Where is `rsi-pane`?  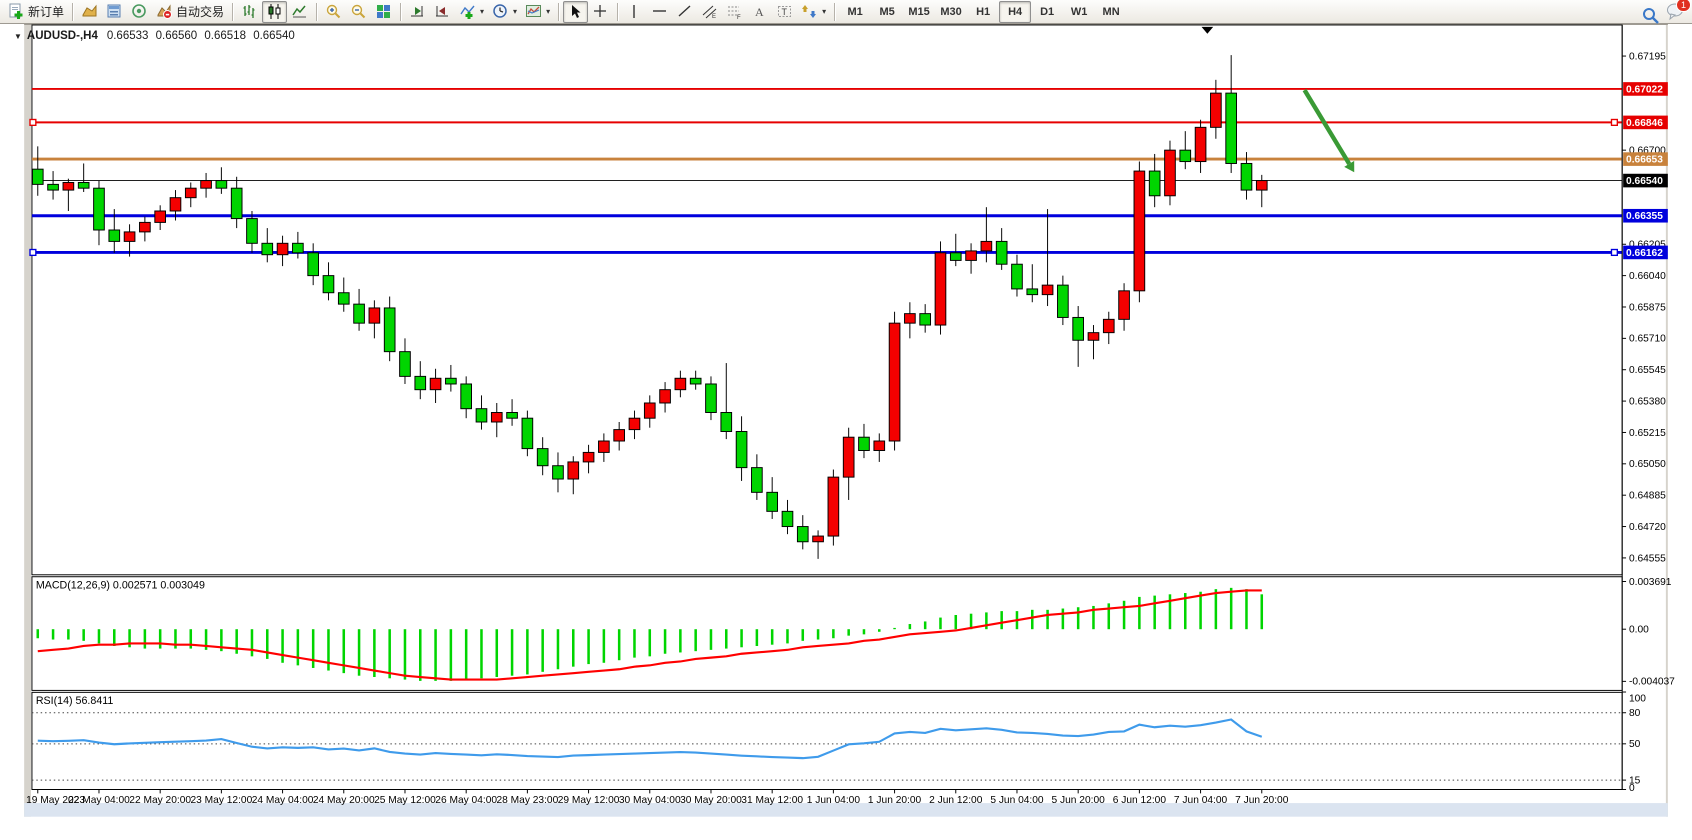
rsi-pane is located at coordinates (827, 740).